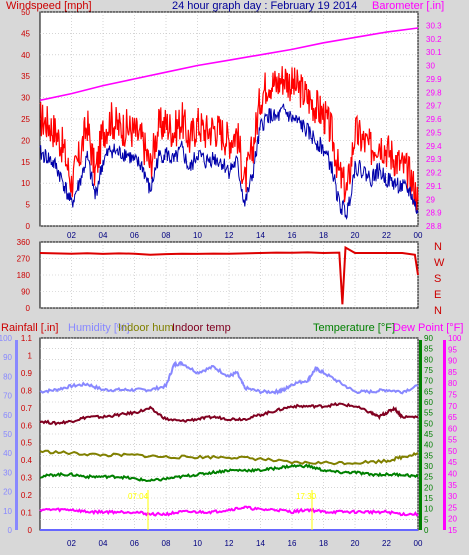 This screenshot has height=555, width=469. What do you see at coordinates (434, 226) in the screenshot?
I see `baro-y-tick-label: 28.8` at bounding box center [434, 226].